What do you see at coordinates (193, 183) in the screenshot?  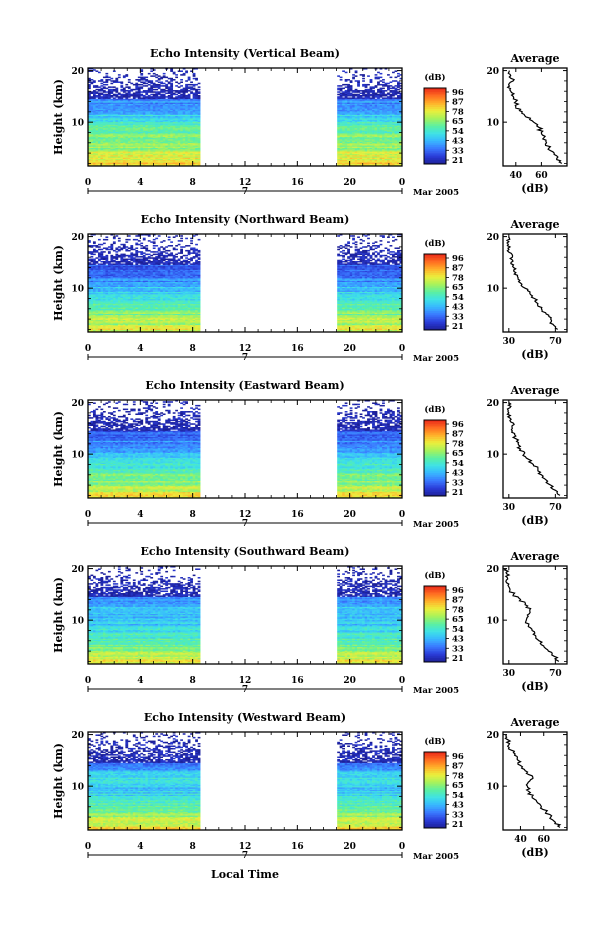 I see `x-tick-label: 8` at bounding box center [193, 183].